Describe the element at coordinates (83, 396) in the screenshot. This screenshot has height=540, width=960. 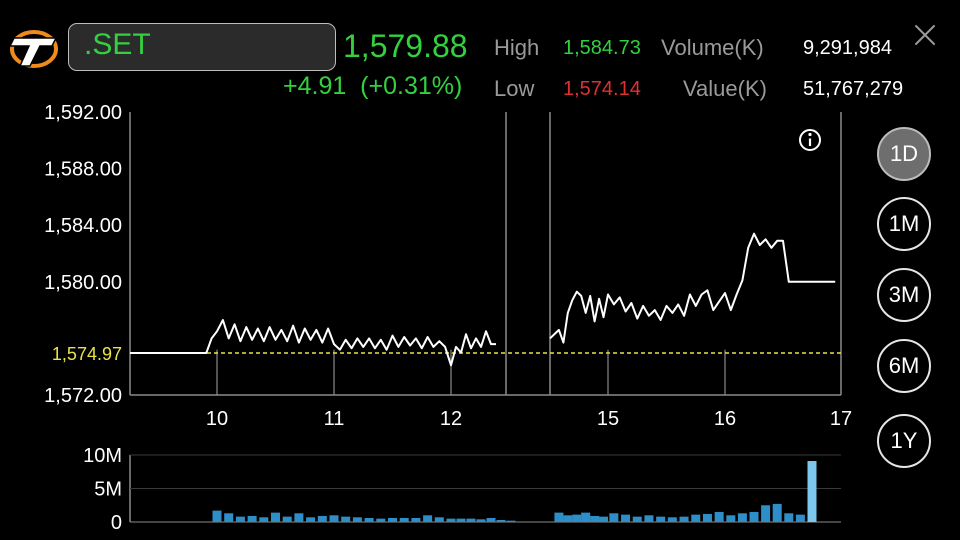
I see `y-tick-label: 1,572.00` at that location.